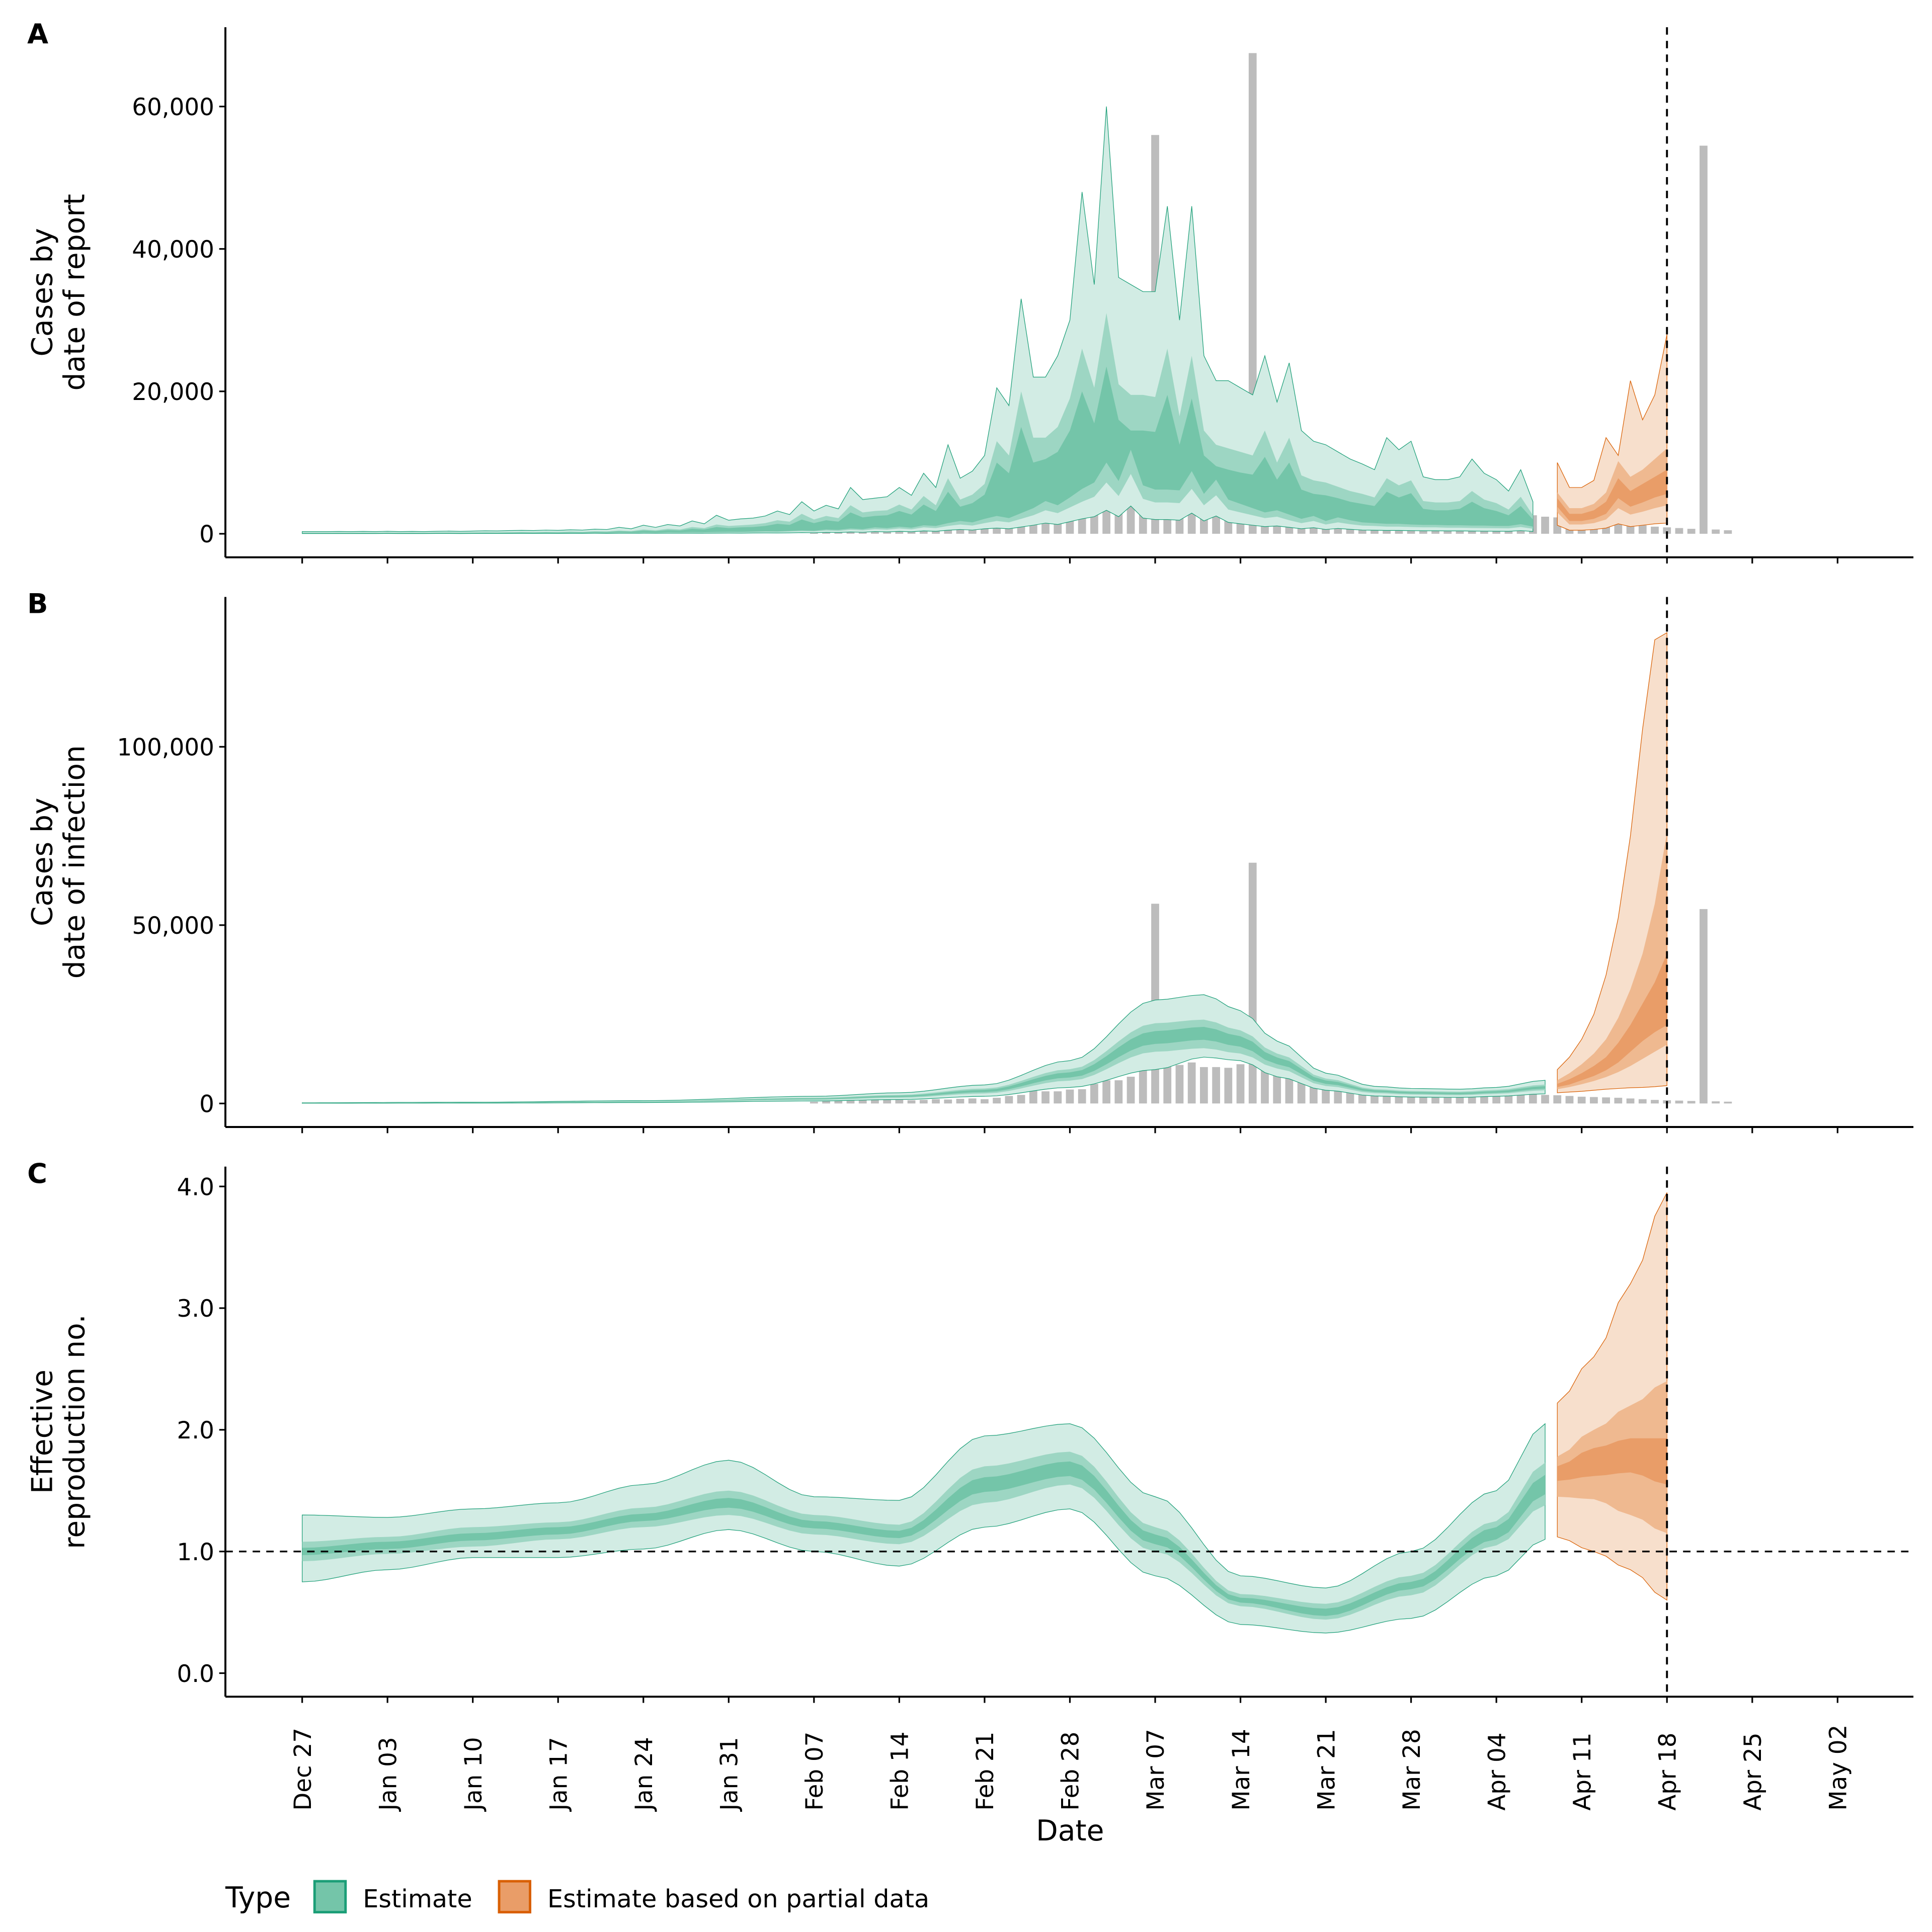  What do you see at coordinates (514, 1897) in the screenshot?
I see `legend-key-partial` at bounding box center [514, 1897].